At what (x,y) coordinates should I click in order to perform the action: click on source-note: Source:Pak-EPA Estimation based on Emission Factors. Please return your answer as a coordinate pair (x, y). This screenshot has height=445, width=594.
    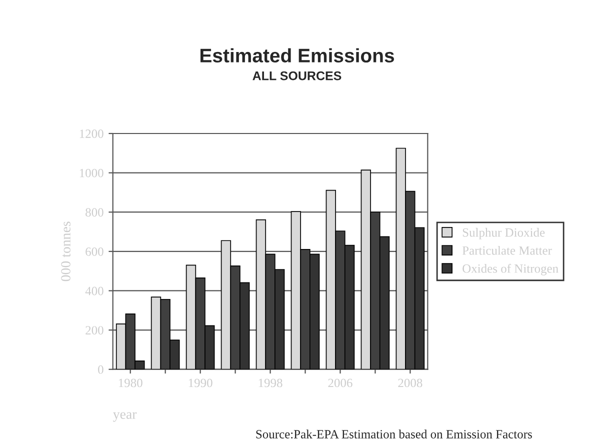
    Looking at the image, I should click on (394, 434).